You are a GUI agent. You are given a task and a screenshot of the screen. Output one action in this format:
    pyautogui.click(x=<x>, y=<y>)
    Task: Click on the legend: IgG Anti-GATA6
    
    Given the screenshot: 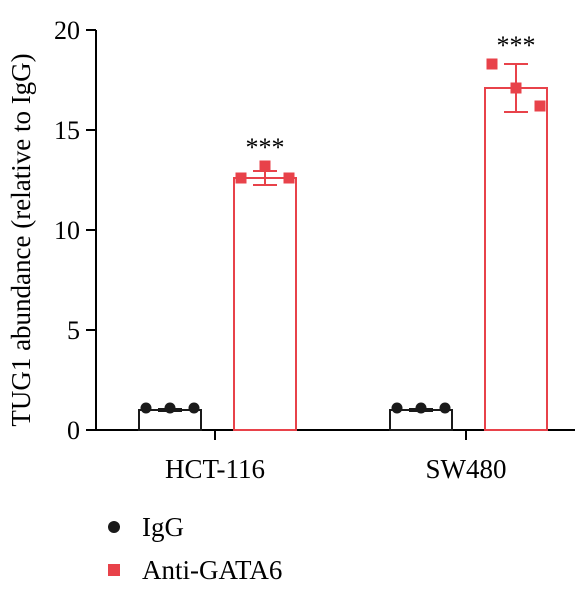 What is the action you would take?
    pyautogui.click(x=195, y=548)
    